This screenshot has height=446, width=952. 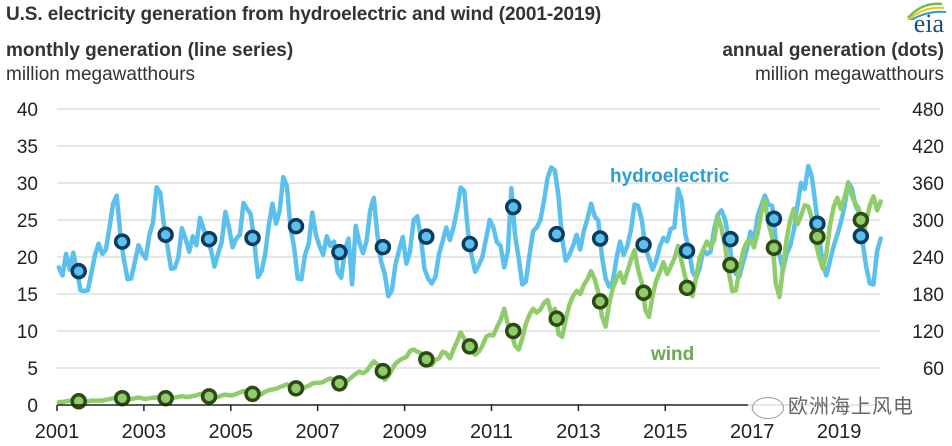 I want to click on eia-logo: eia, so click(x=923, y=19).